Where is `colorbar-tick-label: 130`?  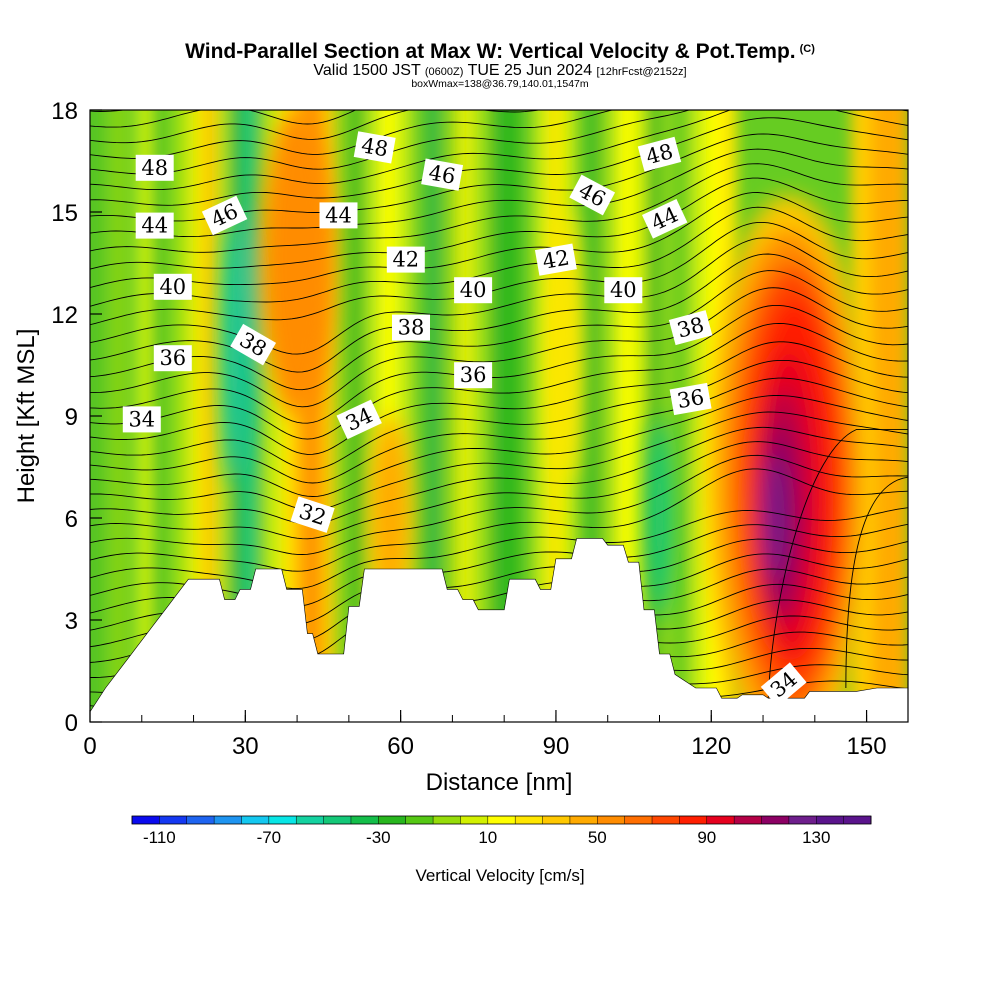
colorbar-tick-label: 130 is located at coordinates (816, 837).